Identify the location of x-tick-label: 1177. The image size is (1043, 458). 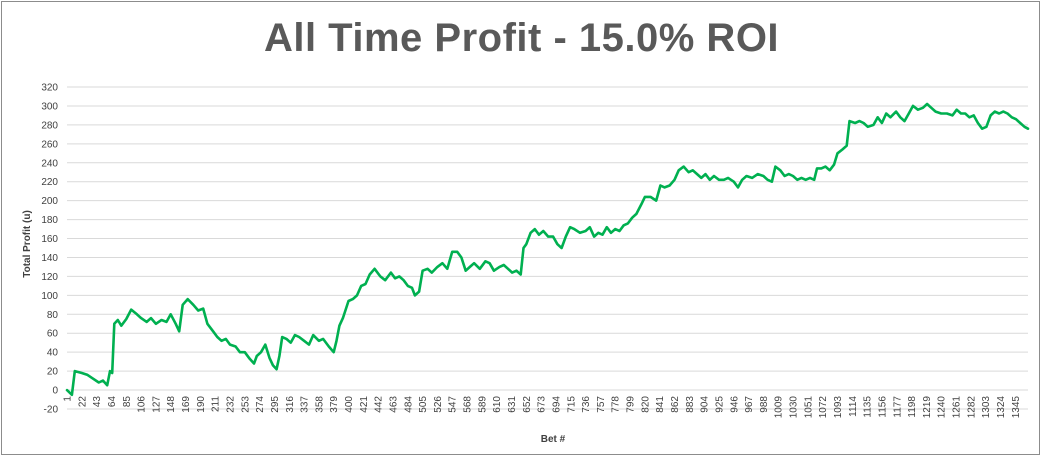
(897, 407).